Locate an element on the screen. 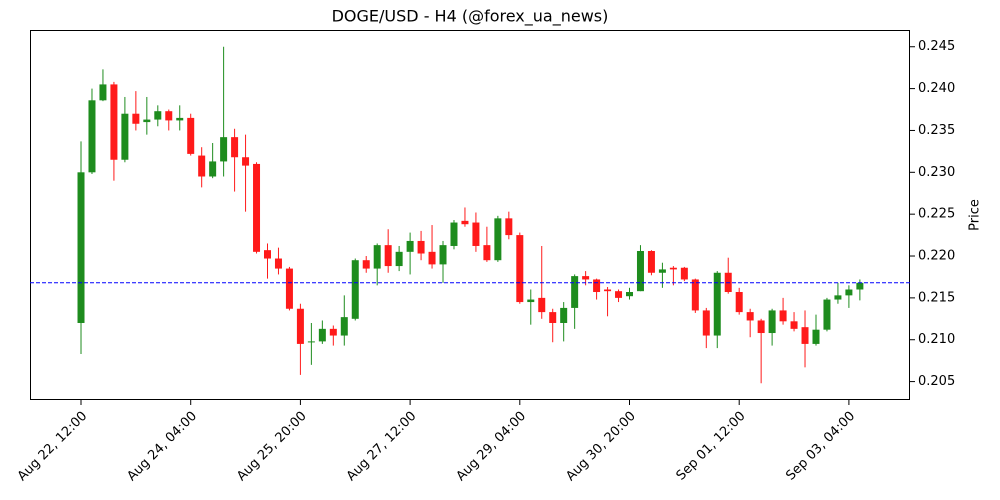  chart-title: DOGE/USD - H4 (@forex_ua_news) is located at coordinates (470, 17).